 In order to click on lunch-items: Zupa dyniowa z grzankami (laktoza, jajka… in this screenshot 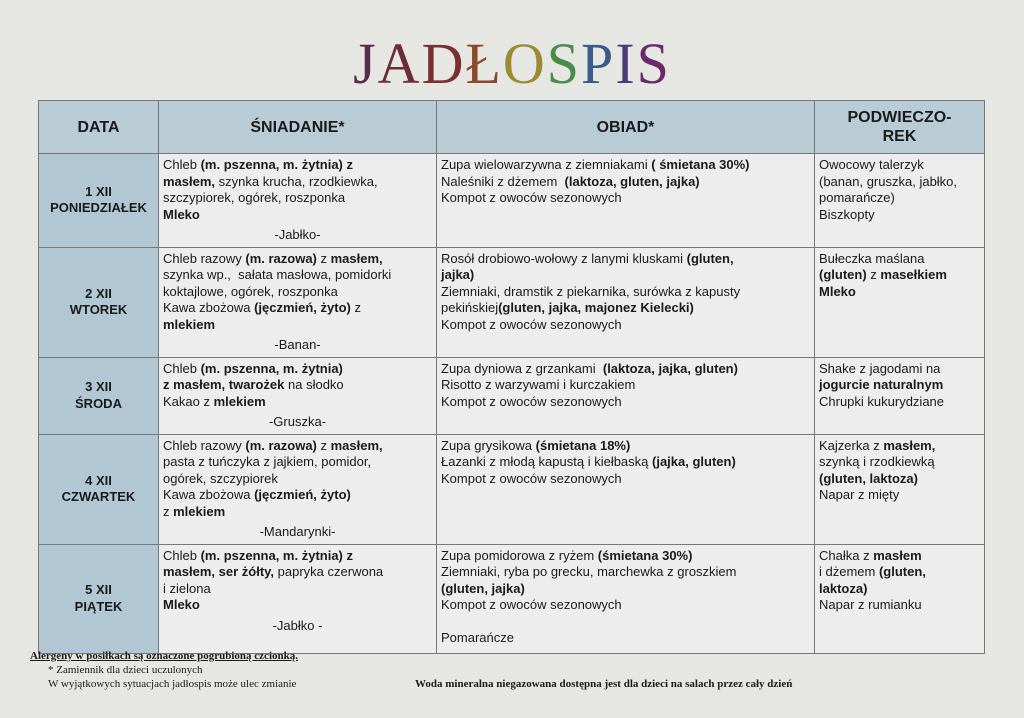, I will do `click(625, 386)`.